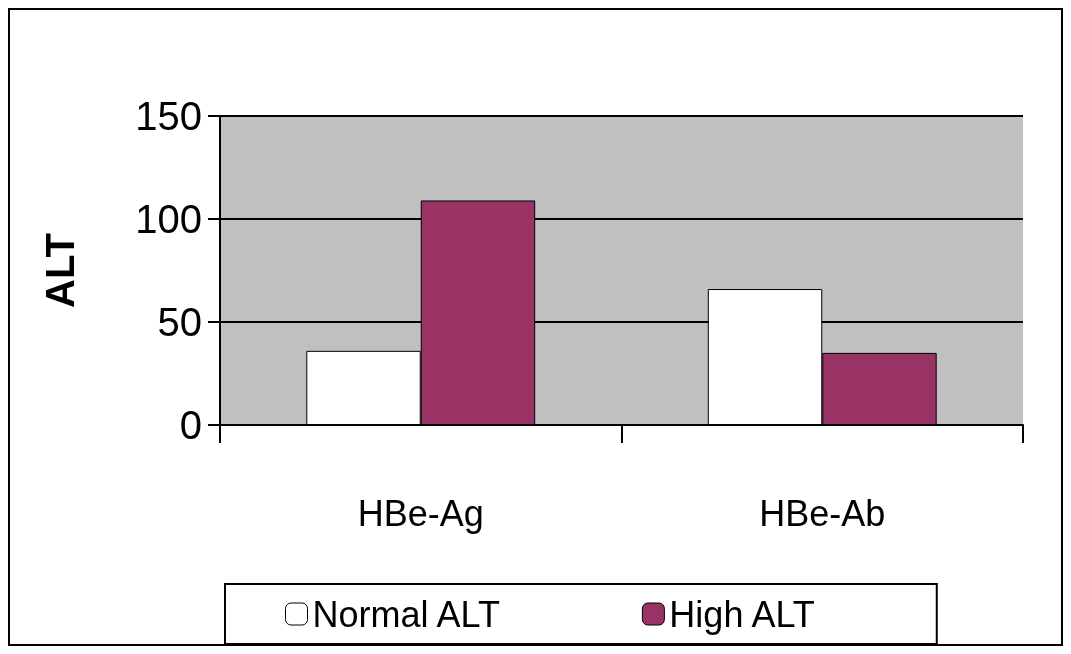 This screenshot has height=654, width=1071. Describe the element at coordinates (406, 614) in the screenshot. I see `legend-label: Normal ALT` at that location.